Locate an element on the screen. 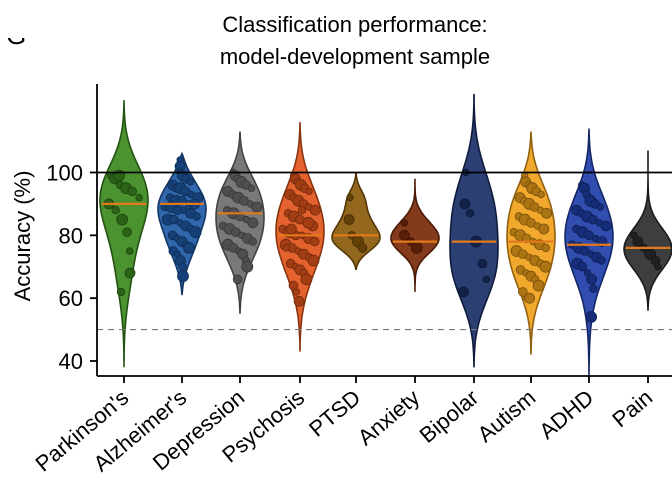  violin-alzheimer-s is located at coordinates (182, 223).